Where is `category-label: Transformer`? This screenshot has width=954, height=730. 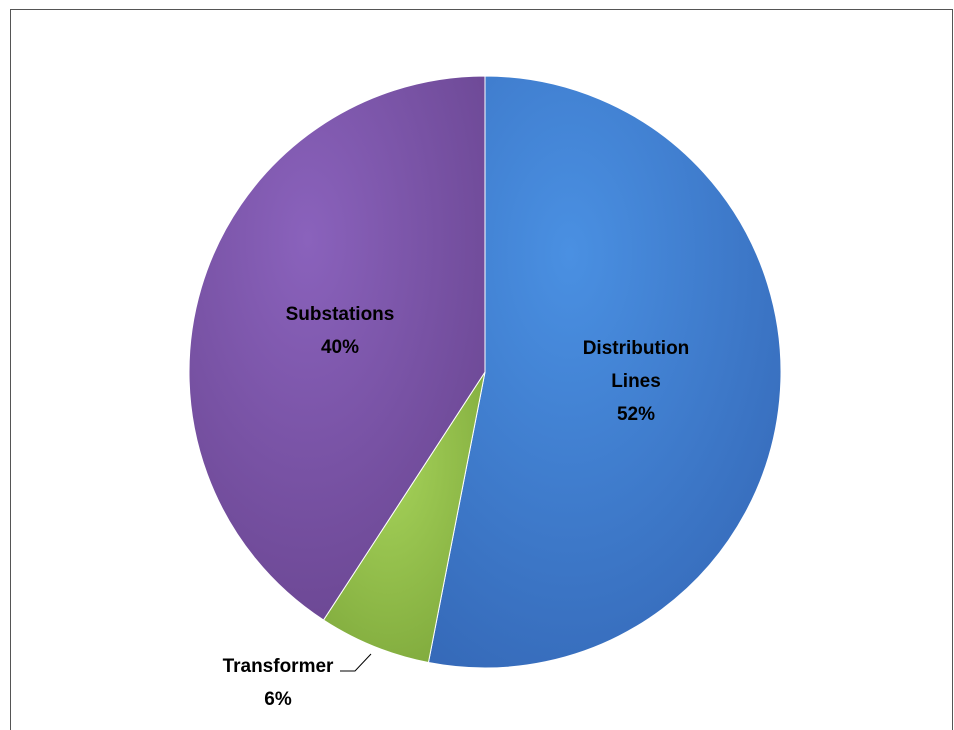 category-label: Transformer is located at coordinates (278, 666).